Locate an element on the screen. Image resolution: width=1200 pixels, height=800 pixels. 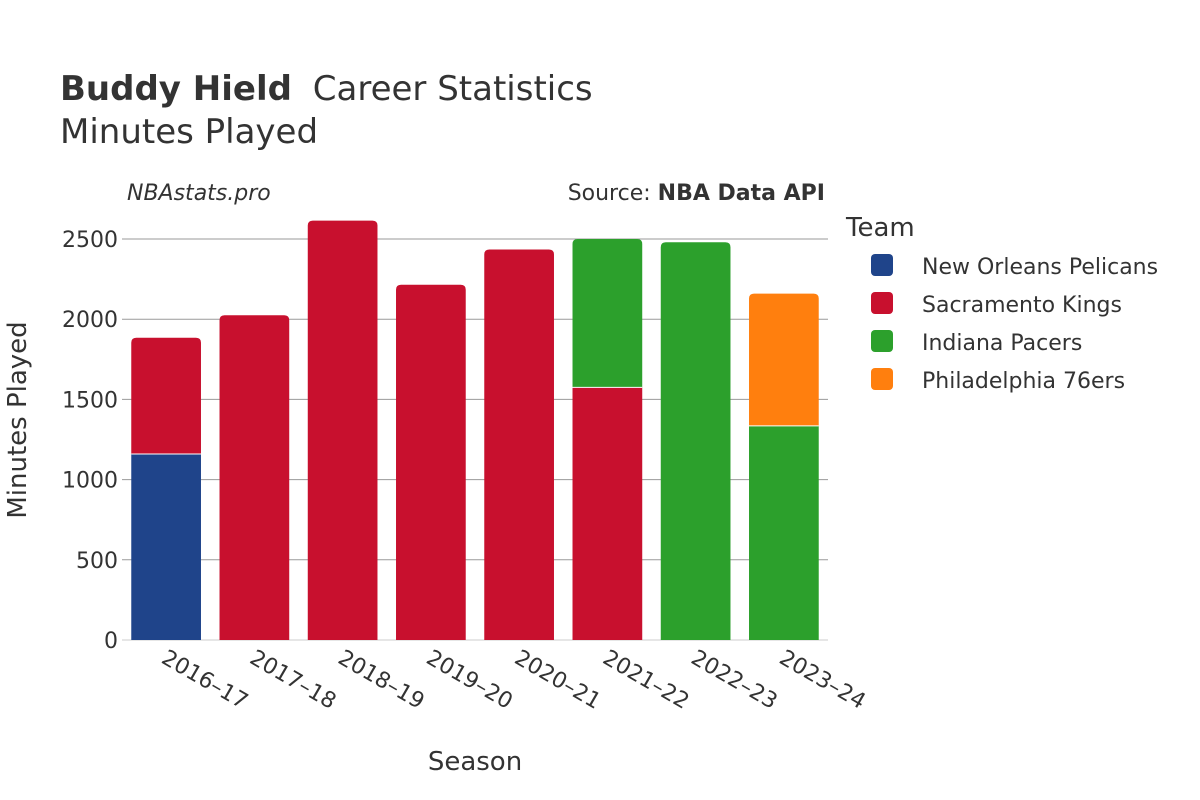
source-prefix: Source: is located at coordinates (613, 193).